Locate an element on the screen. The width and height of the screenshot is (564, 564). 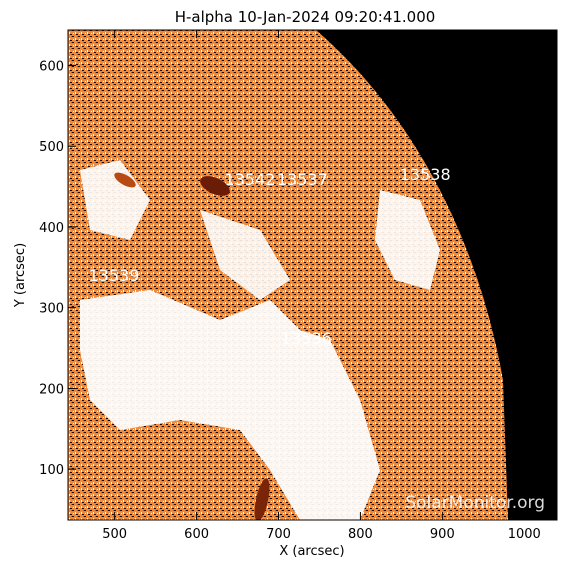
y-tick-label: 200 is located at coordinates (51, 389).